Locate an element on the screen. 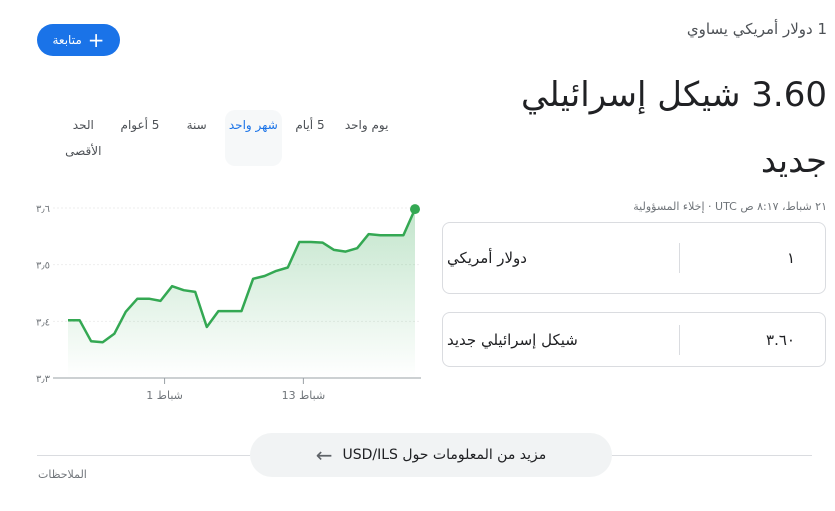  follow-button: + متابعة is located at coordinates (78, 40).